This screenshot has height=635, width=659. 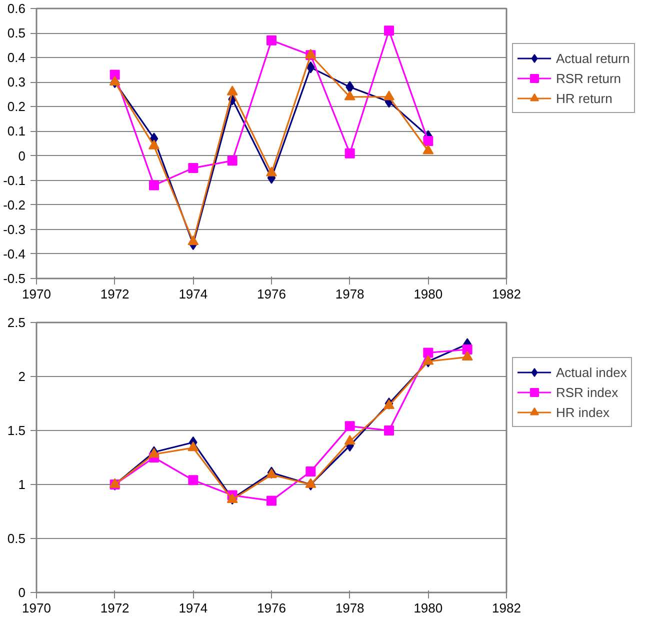 I want to click on legend-label: RSR return, so click(x=589, y=78).